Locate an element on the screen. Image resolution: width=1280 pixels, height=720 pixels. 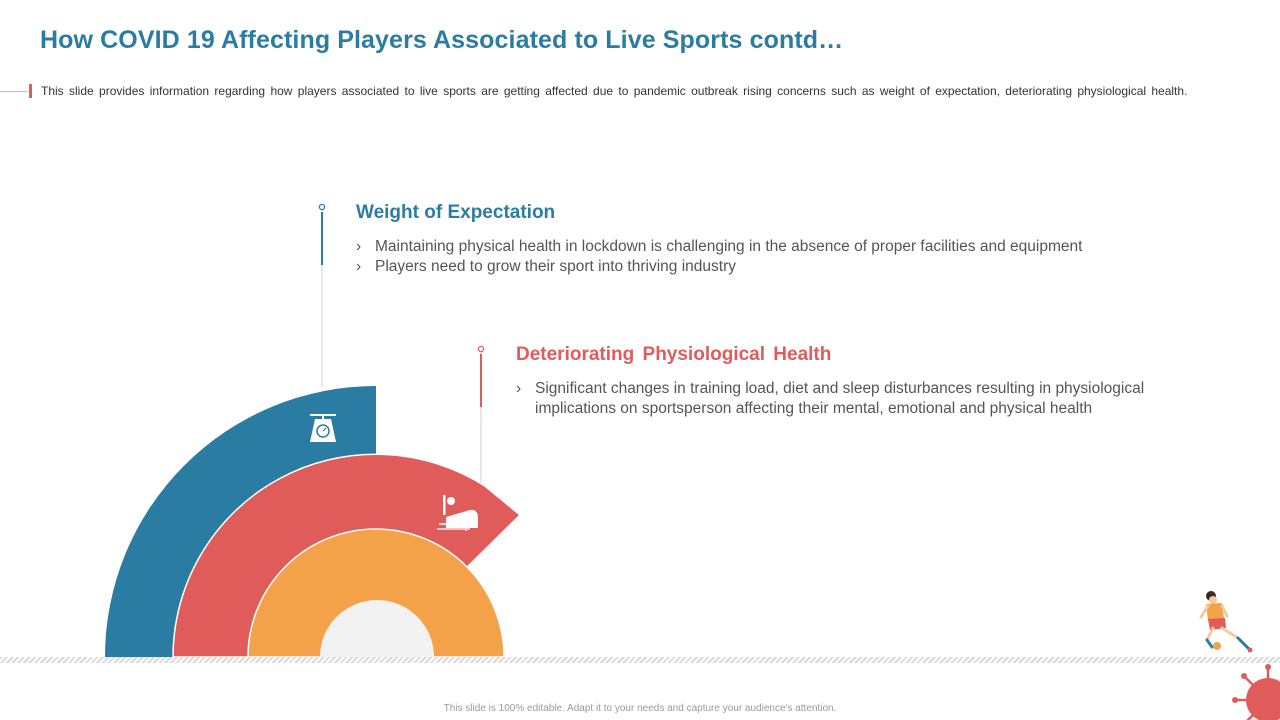
subtitle-accent-bar is located at coordinates (30, 91).